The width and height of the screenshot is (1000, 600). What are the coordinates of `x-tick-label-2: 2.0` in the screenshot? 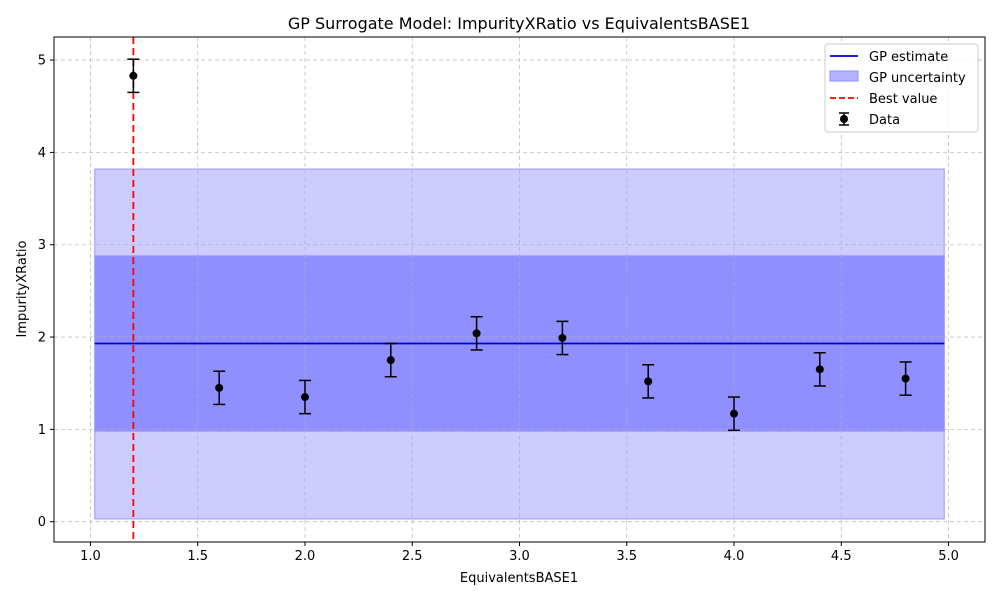 It's located at (305, 556).